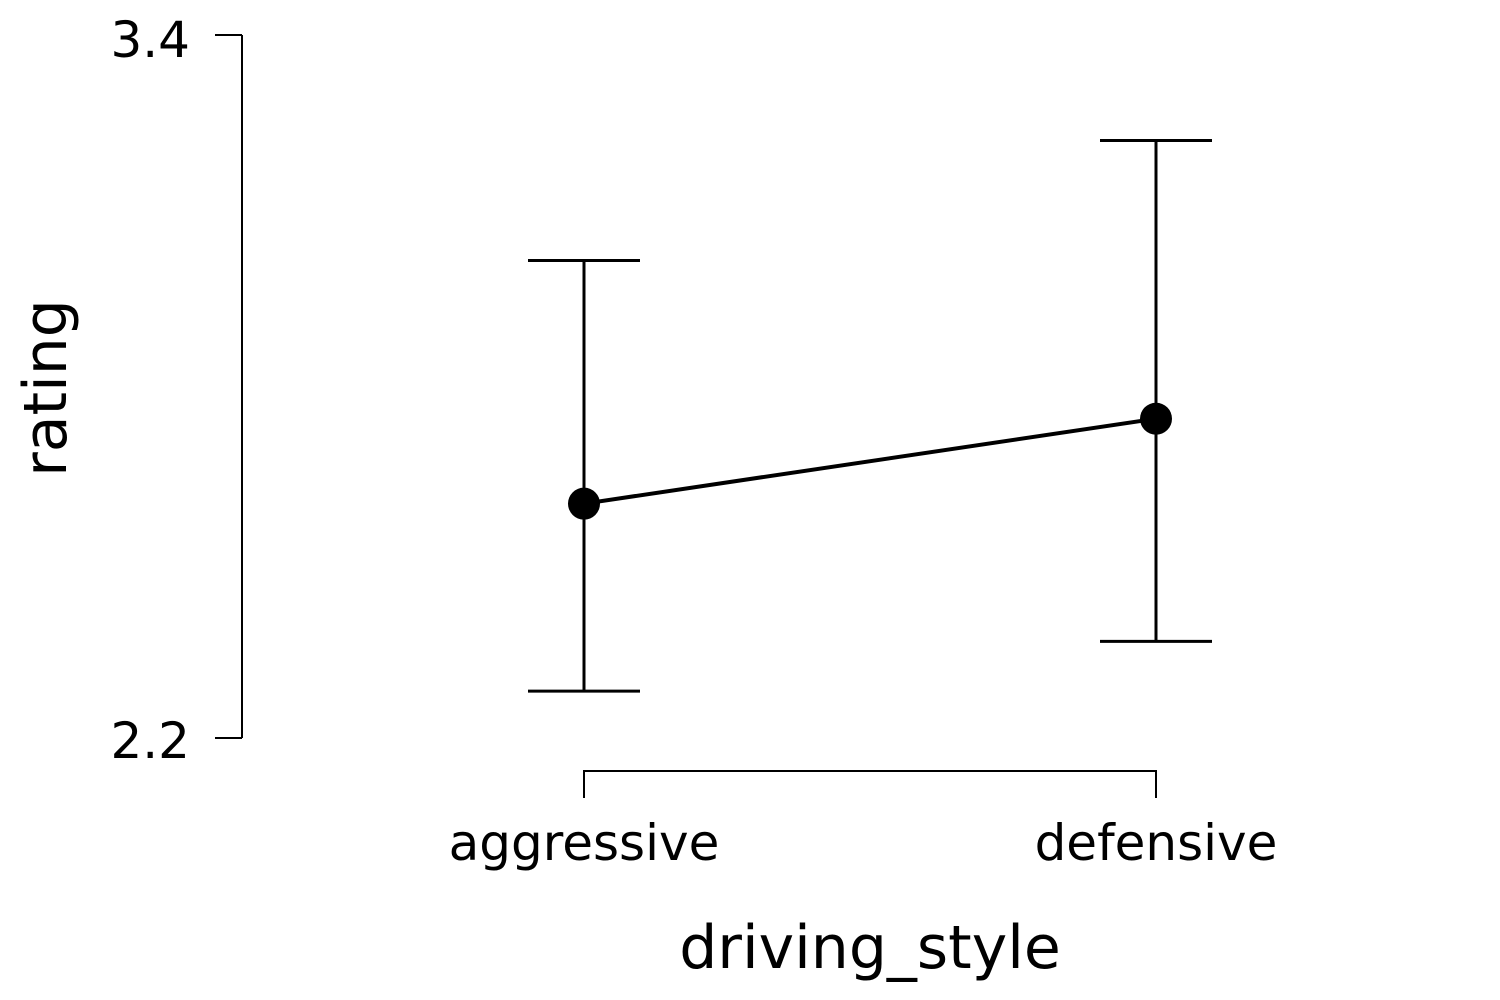 The width and height of the screenshot is (1500, 1000). What do you see at coordinates (1156, 418) in the screenshot?
I see `data-point-defensive` at bounding box center [1156, 418].